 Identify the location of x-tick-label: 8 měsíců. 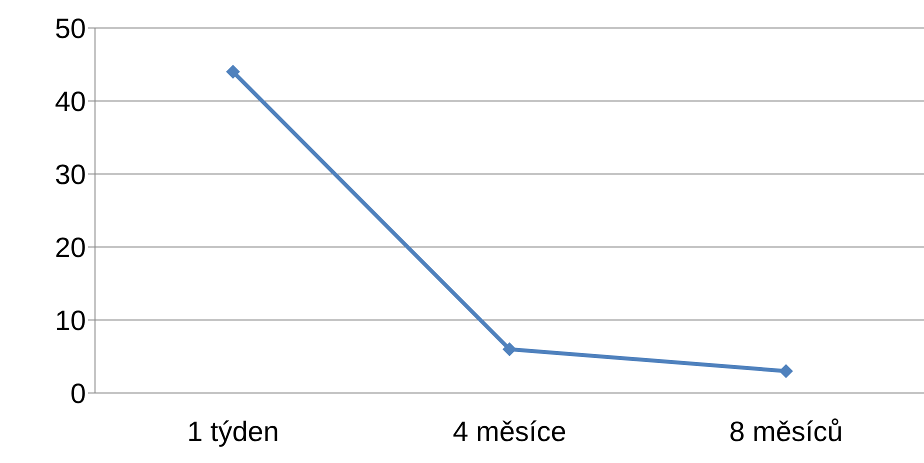
(786, 431).